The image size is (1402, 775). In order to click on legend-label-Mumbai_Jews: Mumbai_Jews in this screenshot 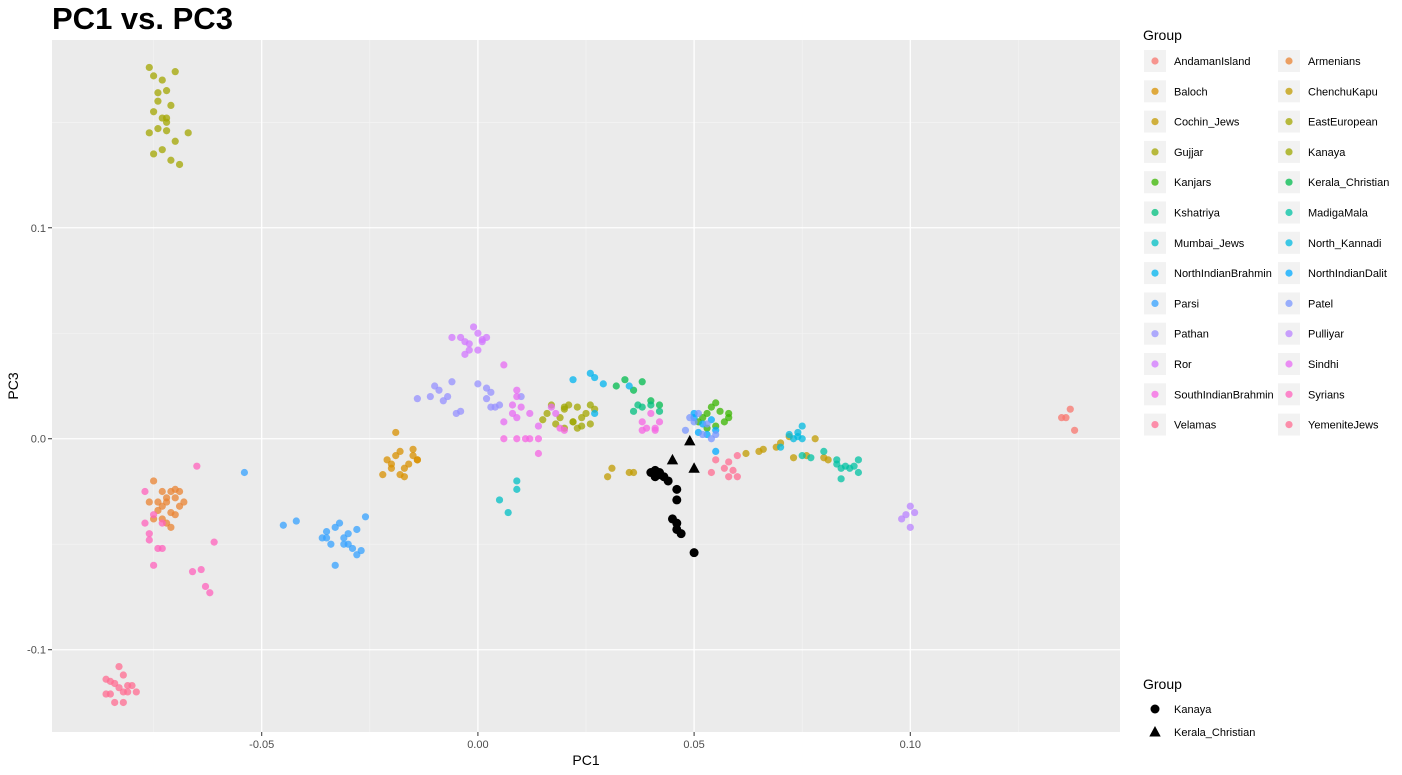, I will do `click(1209, 244)`.